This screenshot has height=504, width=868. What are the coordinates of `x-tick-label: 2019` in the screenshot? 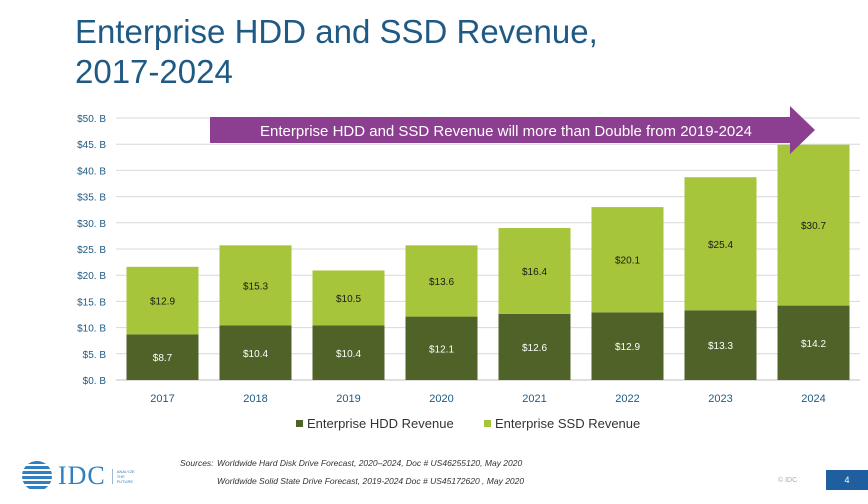 It's located at (348, 399).